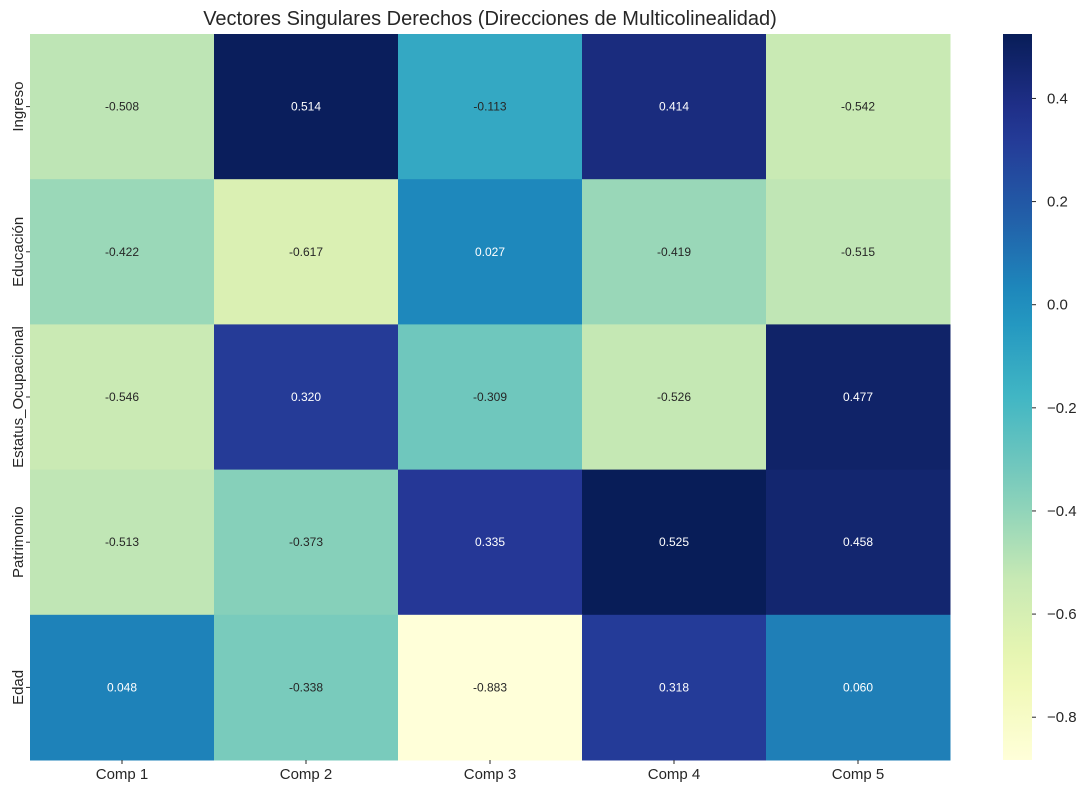  I want to click on cell-value-label: 0.458, so click(858, 542).